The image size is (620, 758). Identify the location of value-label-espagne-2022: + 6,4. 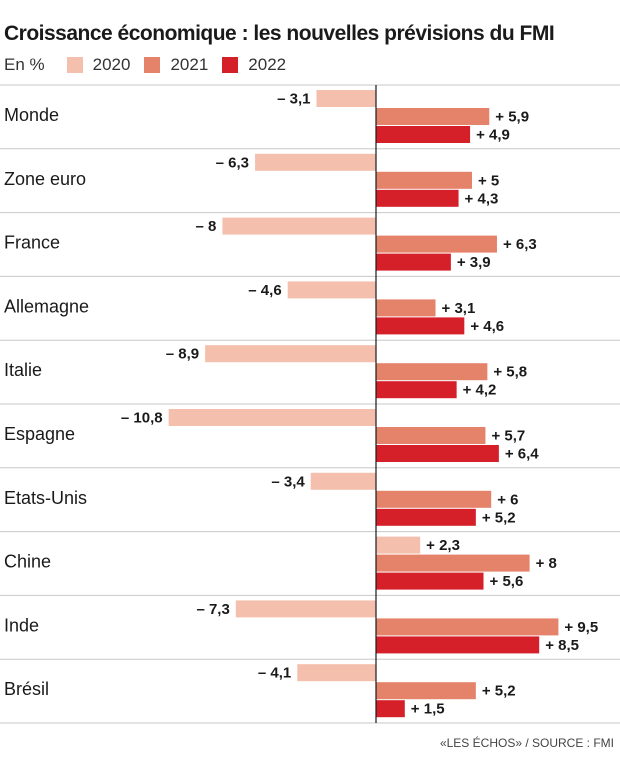
(522, 454).